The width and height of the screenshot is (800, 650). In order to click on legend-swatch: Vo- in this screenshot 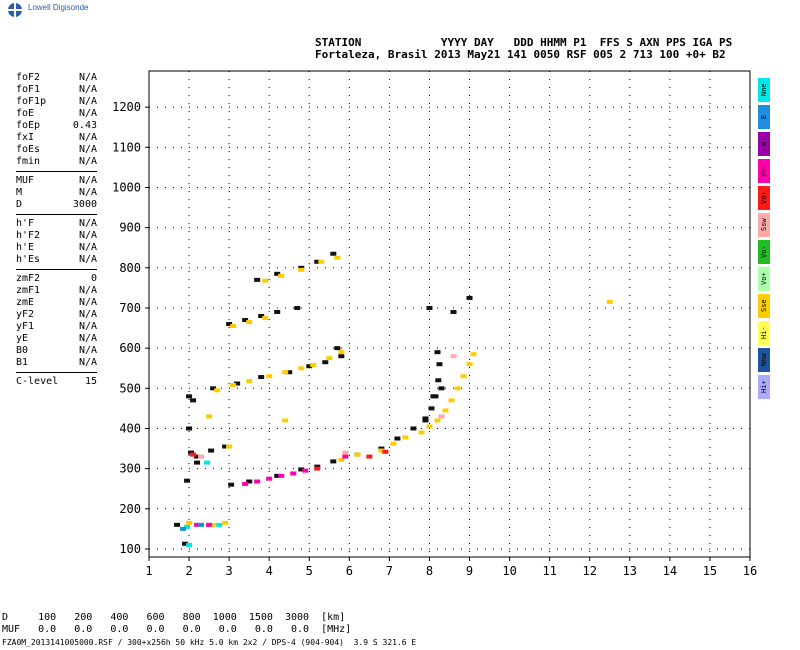, I will do `click(764, 252)`.